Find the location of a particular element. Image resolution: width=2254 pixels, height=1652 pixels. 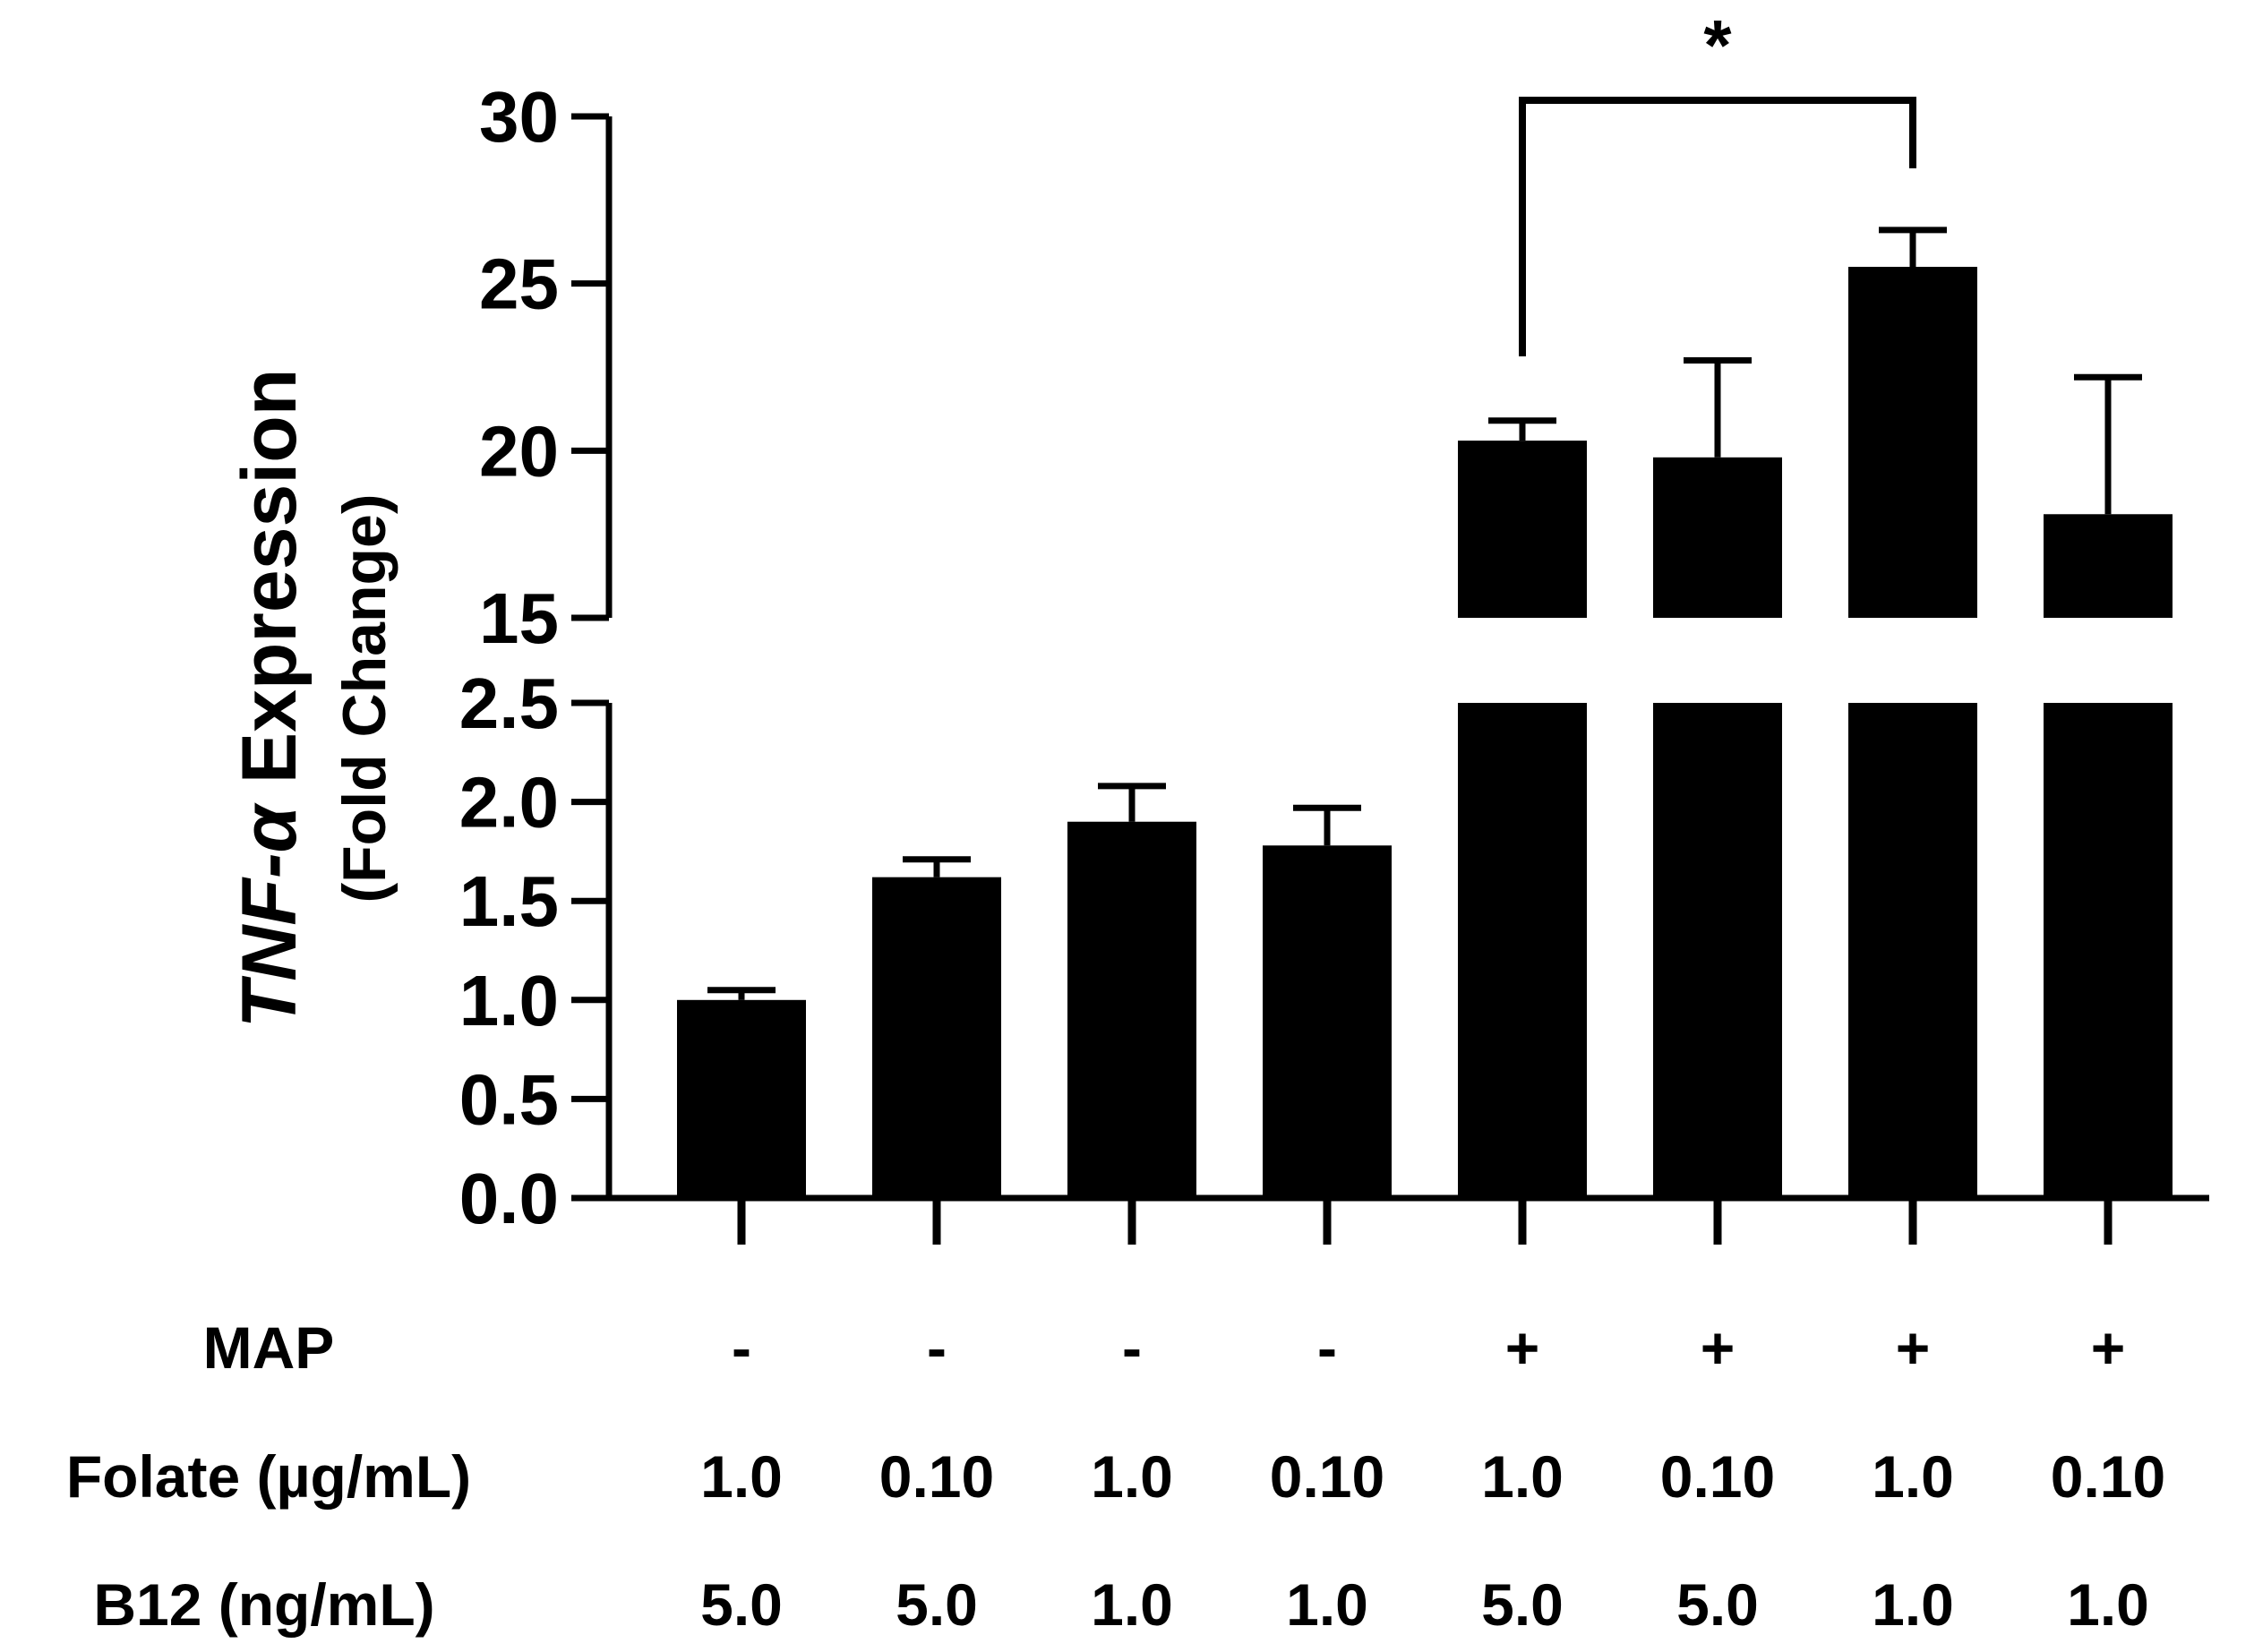

significance-bracket: * is located at coordinates (1718, 180).